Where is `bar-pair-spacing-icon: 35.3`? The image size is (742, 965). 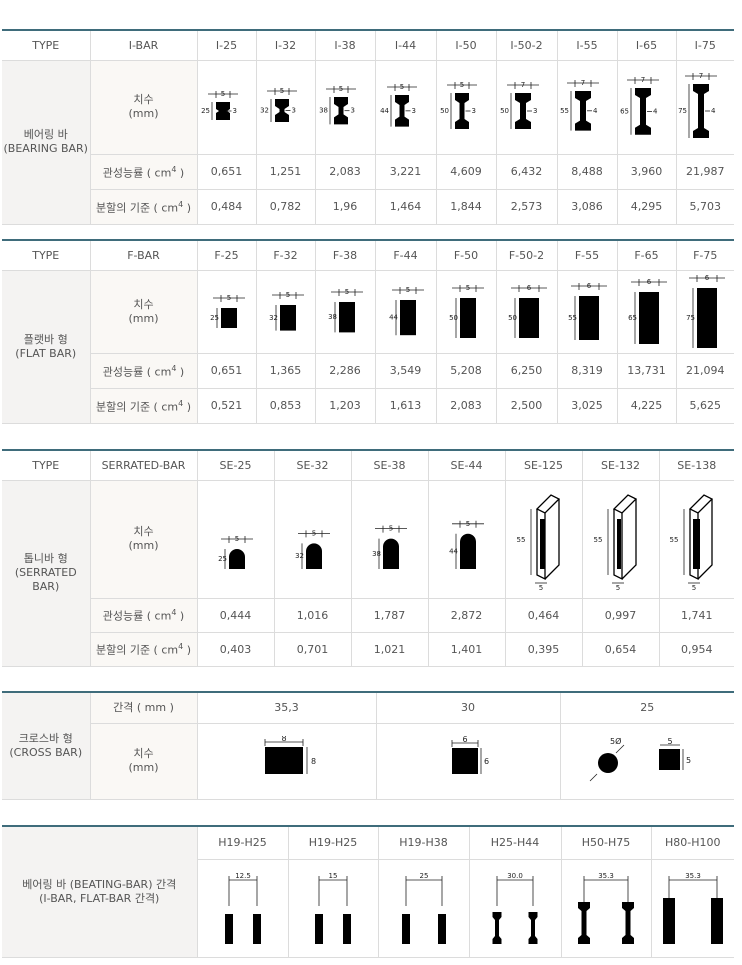
bar-pair-spacing-icon: 35.3 is located at coordinates (606, 908).